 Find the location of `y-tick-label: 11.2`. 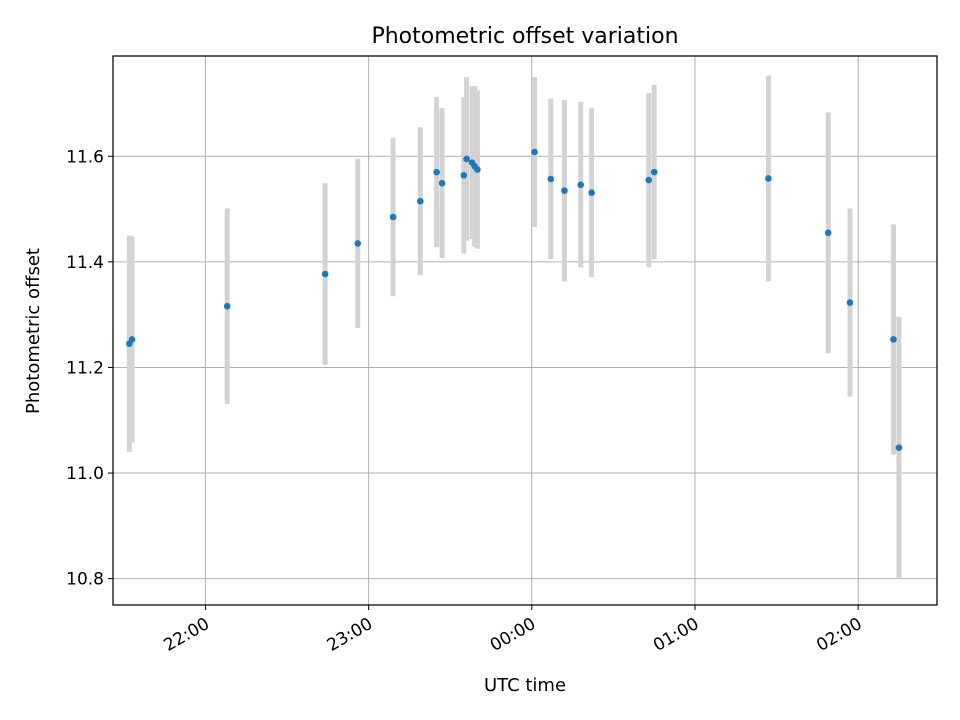

y-tick-label: 11.2 is located at coordinates (85, 368).